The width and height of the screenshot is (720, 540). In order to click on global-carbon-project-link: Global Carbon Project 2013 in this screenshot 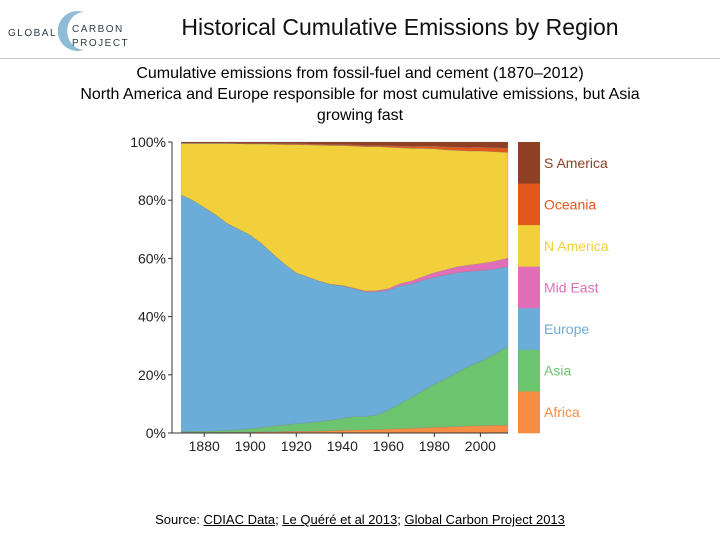, I will do `click(484, 519)`.